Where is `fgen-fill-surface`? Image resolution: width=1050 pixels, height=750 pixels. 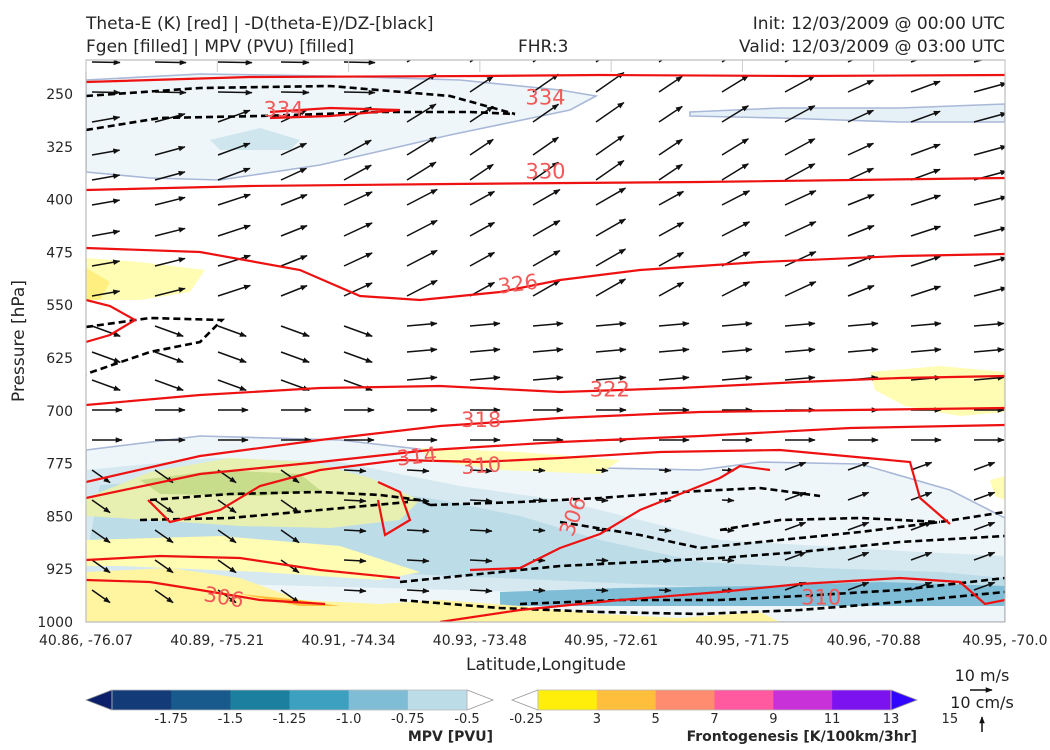
fgen-fill-surface is located at coordinates (433, 595).